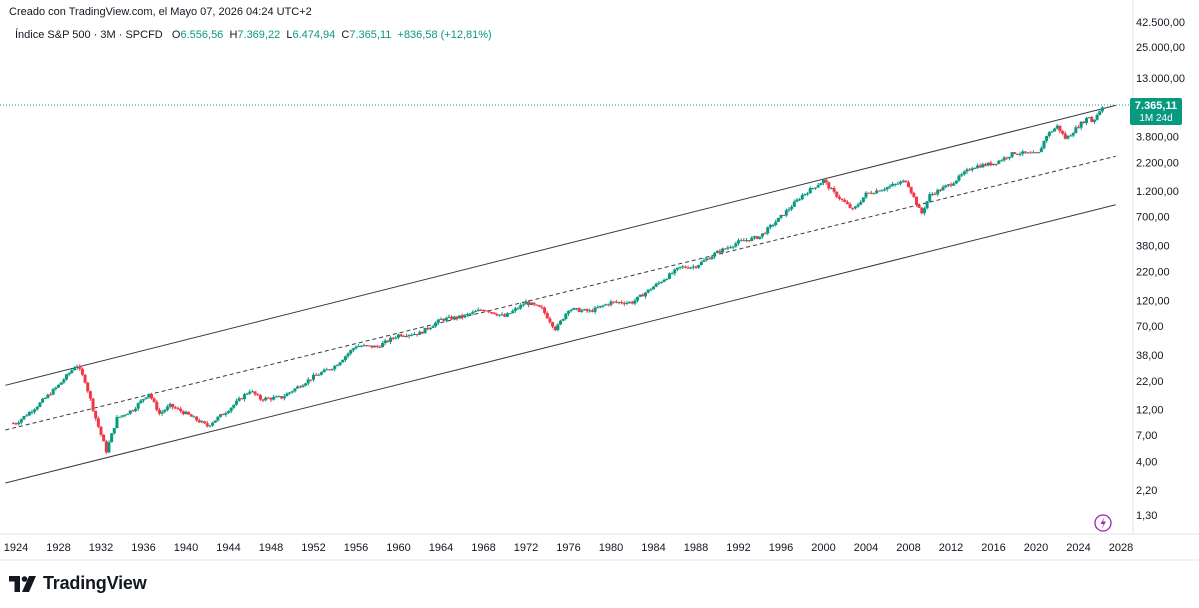 The height and width of the screenshot is (608, 1199). Describe the element at coordinates (22, 583) in the screenshot. I see `tradingview-logo-icon` at that location.